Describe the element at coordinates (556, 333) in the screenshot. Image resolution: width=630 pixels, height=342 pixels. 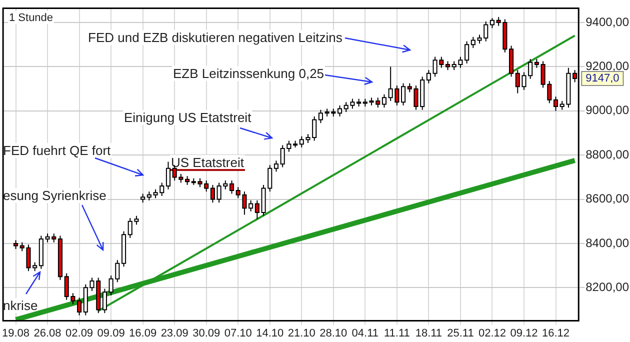
I see `x-tick-label: 16.12` at that location.